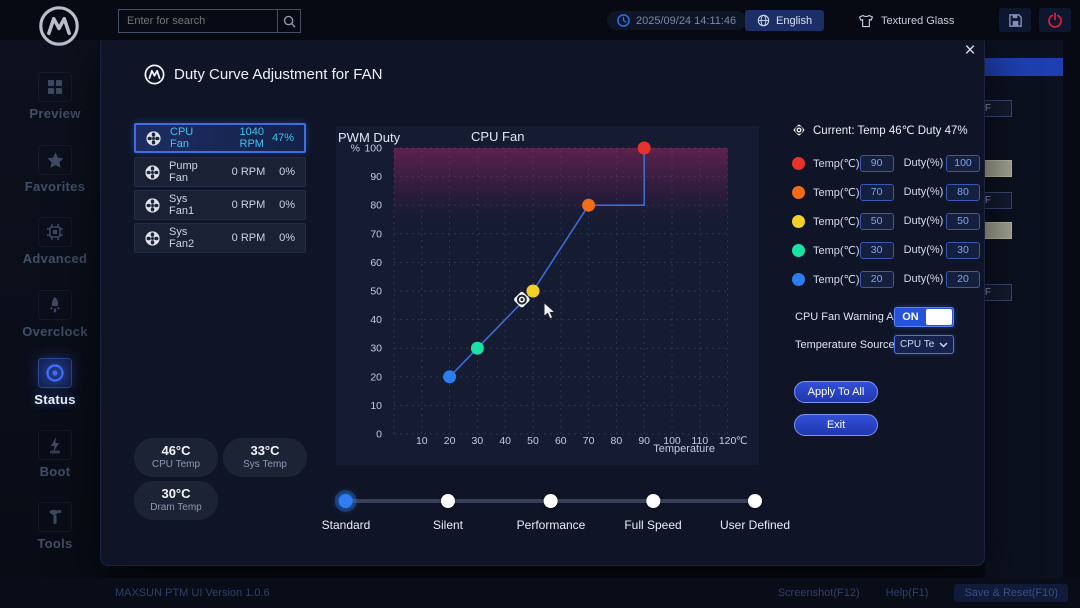 The image size is (1080, 608). What do you see at coordinates (183, 172) in the screenshot?
I see `fan-name: Pump Fan` at bounding box center [183, 172].